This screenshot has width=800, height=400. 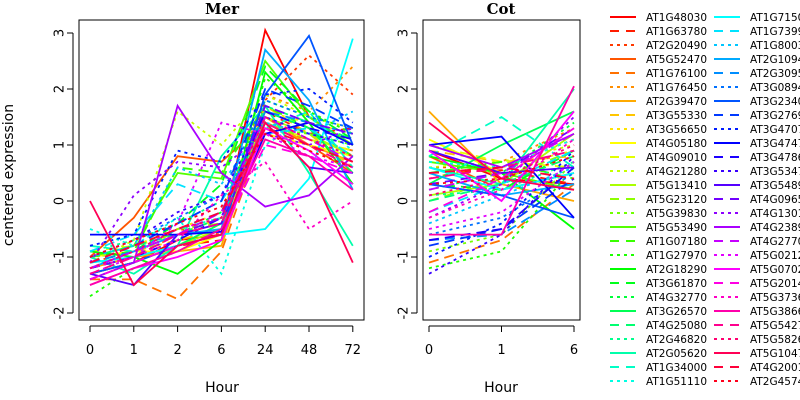 I want to click on legend-item: AT5G5427, so click(x=757, y=326).